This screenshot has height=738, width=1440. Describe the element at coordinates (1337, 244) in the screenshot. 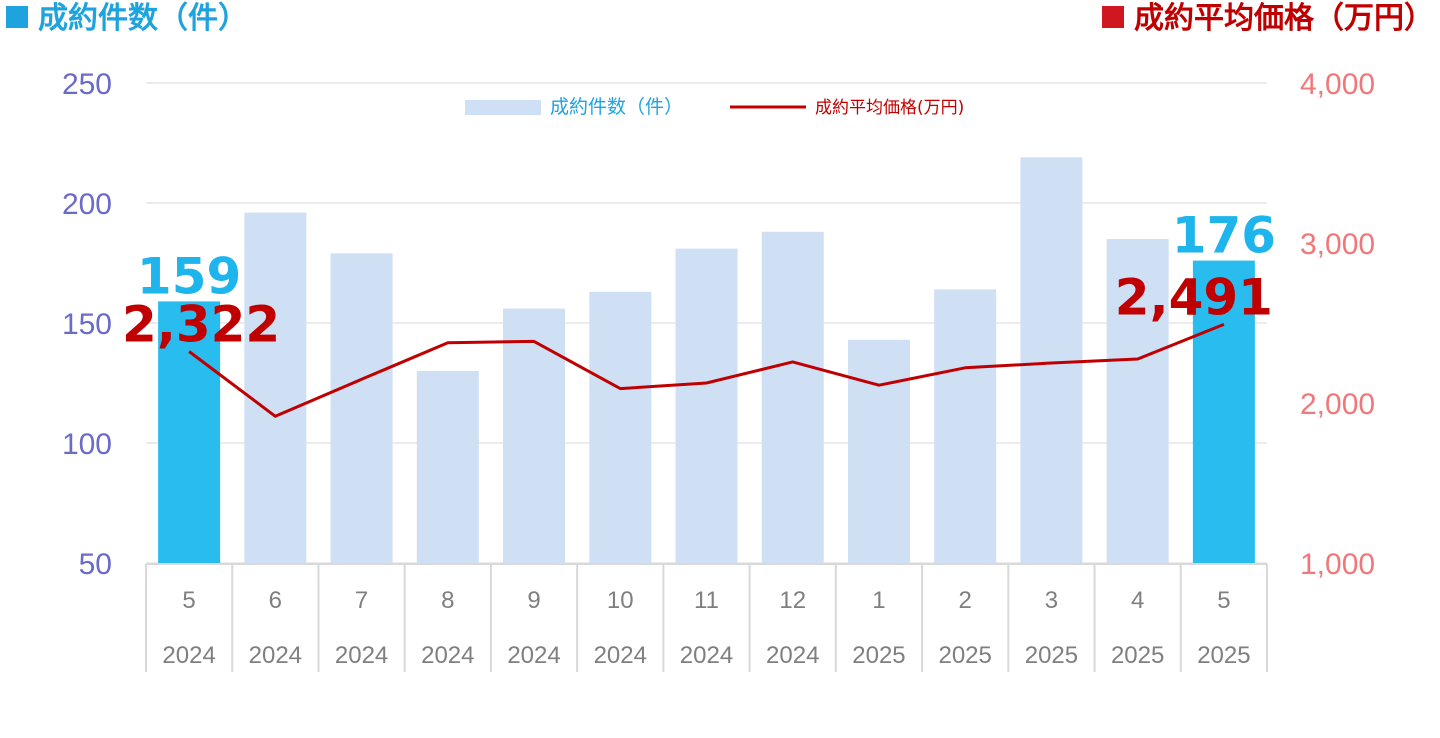

I see `right-tick-label: 3,000` at that location.